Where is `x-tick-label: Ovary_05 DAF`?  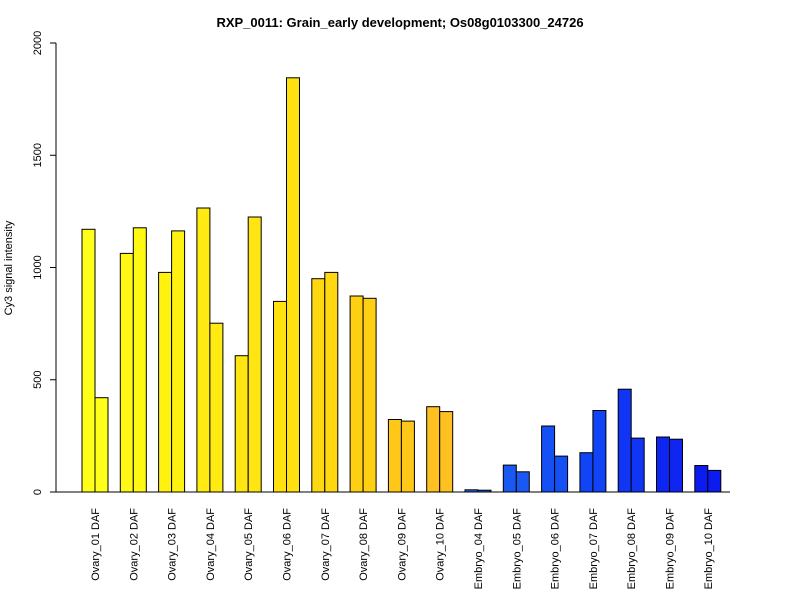 x-tick-label: Ovary_05 DAF is located at coordinates (249, 544).